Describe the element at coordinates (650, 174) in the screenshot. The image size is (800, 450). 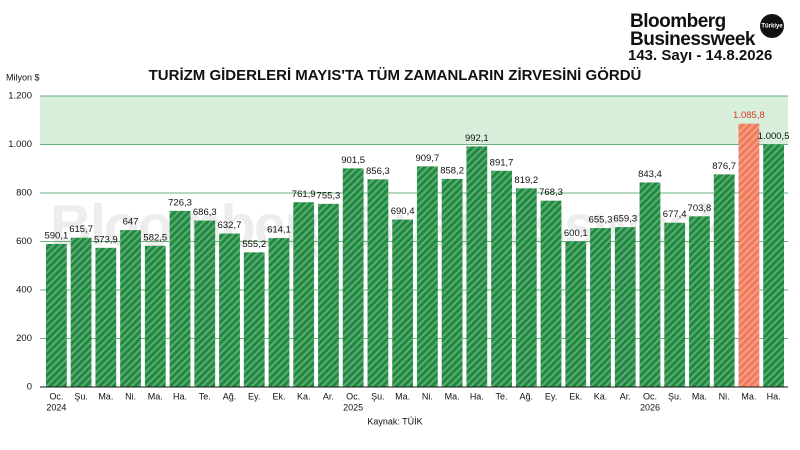
I see `value-label: 843,4` at that location.